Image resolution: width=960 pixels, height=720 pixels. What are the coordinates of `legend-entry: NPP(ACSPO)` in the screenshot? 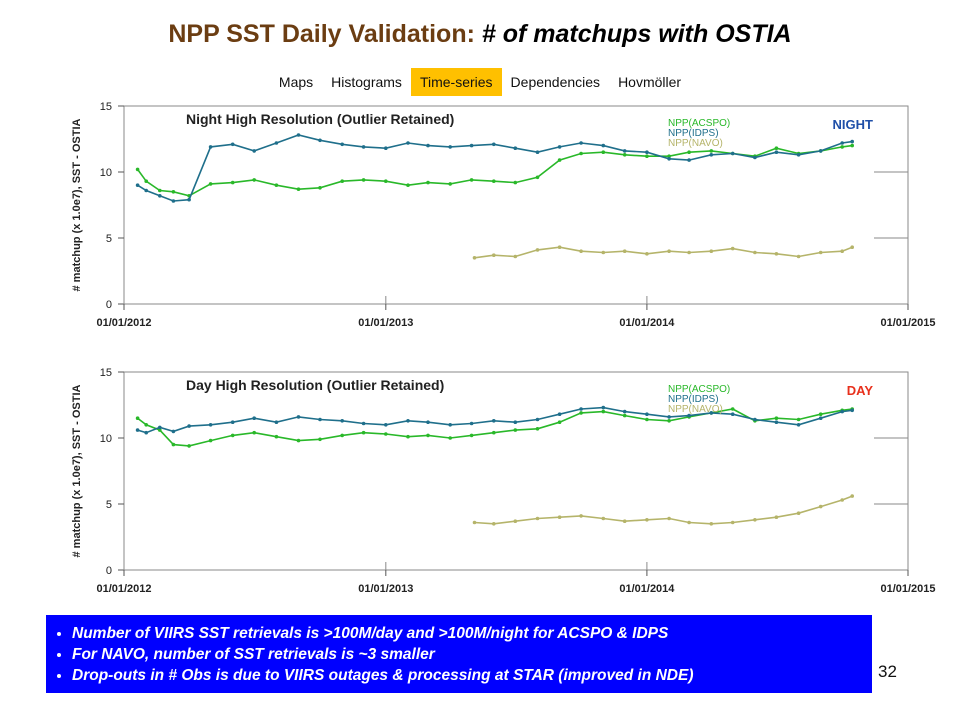 It's located at (699, 389).